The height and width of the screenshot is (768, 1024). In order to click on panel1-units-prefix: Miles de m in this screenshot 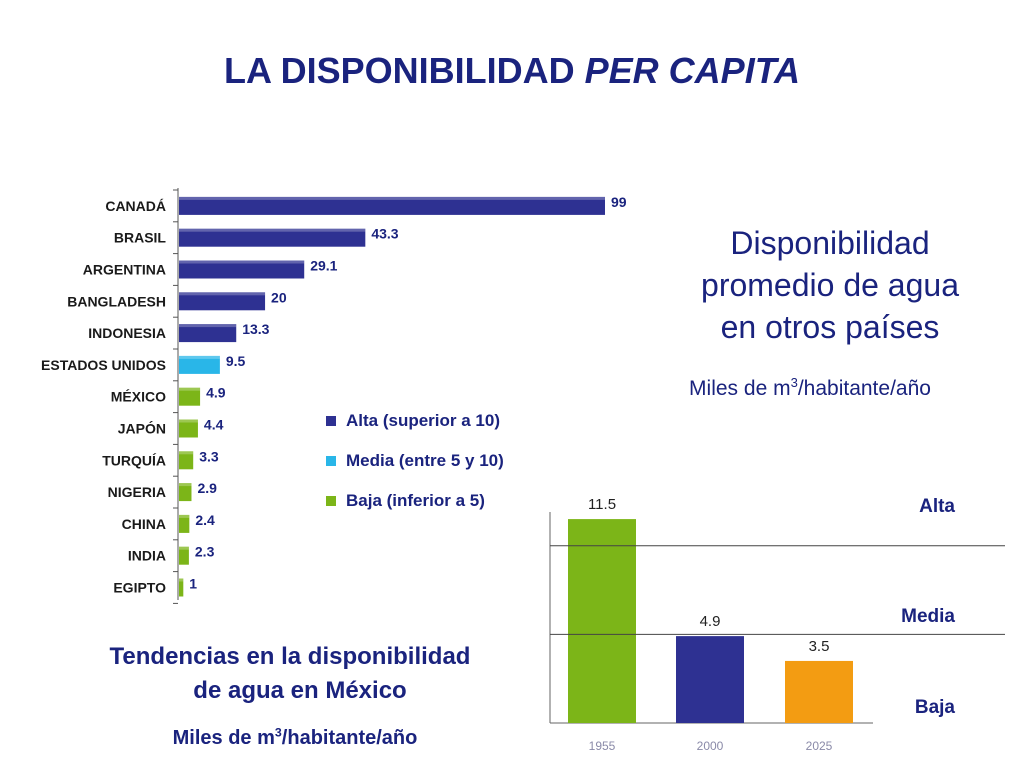, I will do `click(740, 388)`.